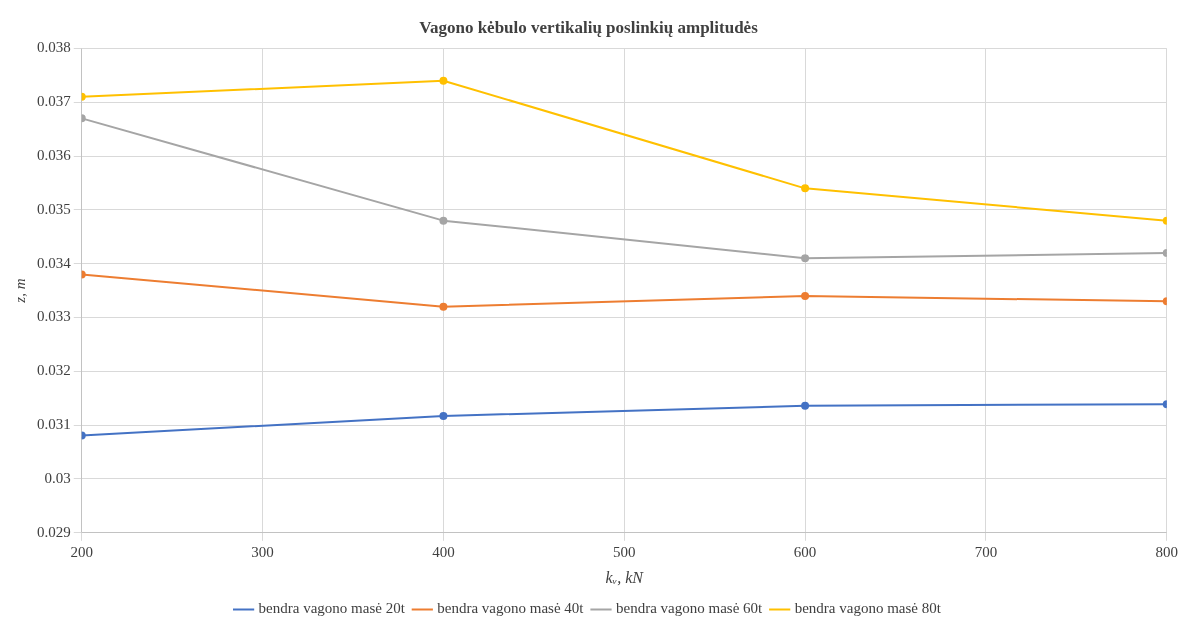  What do you see at coordinates (54, 262) in the screenshot?
I see `y-tick-label: 0.034` at bounding box center [54, 262].